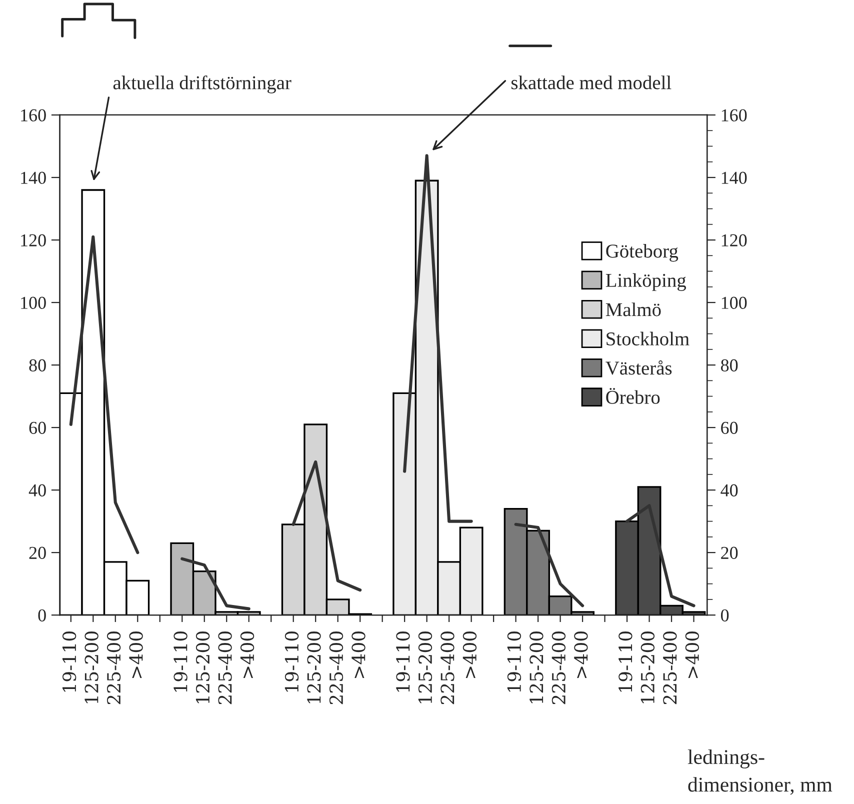 The height and width of the screenshot is (804, 854). Describe the element at coordinates (642, 253) in the screenshot. I see `legend-label: Göteborg` at that location.